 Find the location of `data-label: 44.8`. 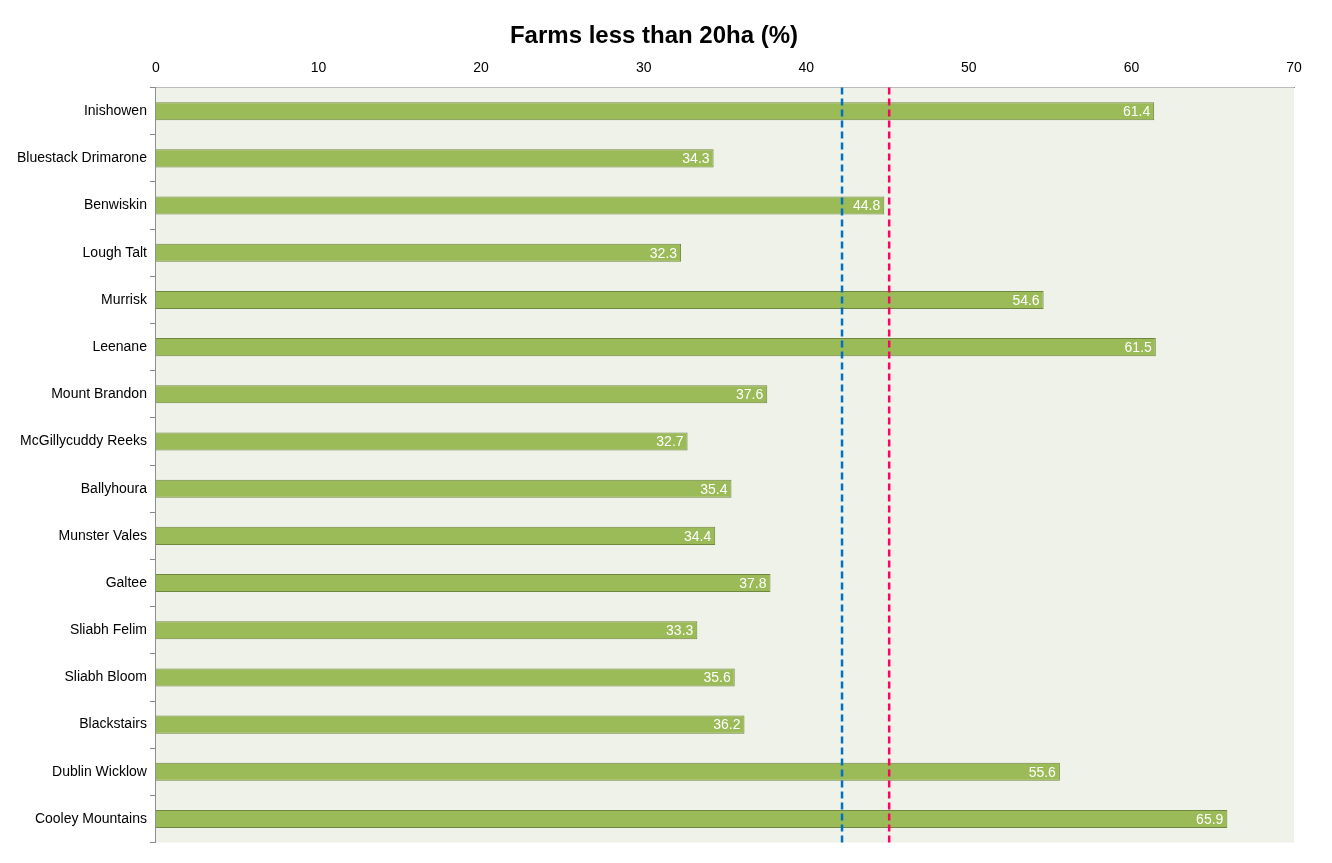

data-label: 44.8 is located at coordinates (867, 205).